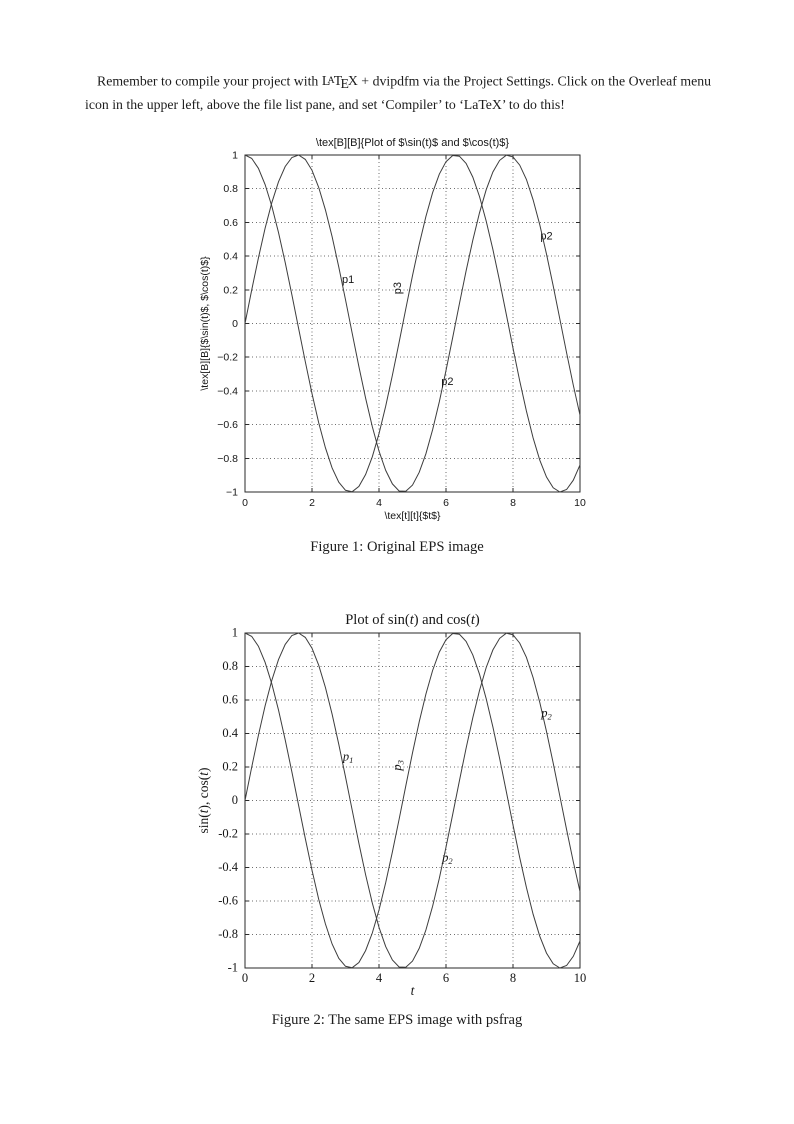  Describe the element at coordinates (228, 934) in the screenshot. I see `y-tick-label: -0.8` at that location.